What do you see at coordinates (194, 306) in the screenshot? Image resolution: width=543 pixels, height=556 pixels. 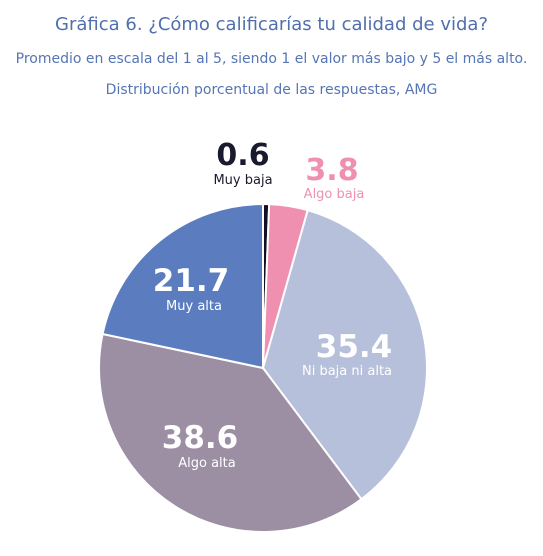 I see `data-label-category-muy-alta: Muy alta` at bounding box center [194, 306].